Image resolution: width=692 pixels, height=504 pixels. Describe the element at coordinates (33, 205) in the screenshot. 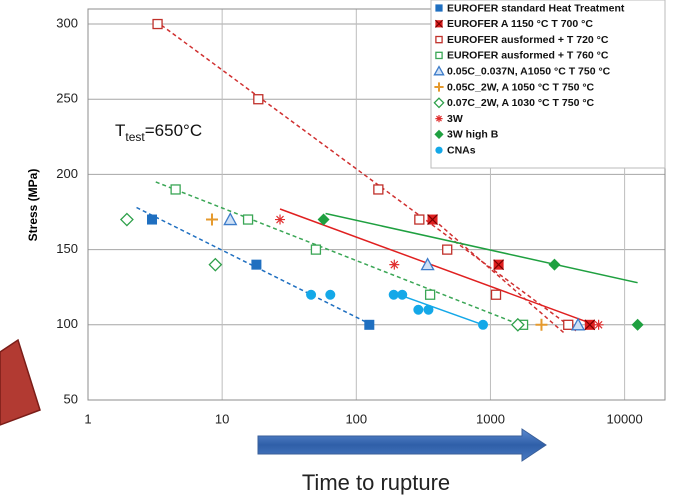

I see `y-axis-label: Stress (MPa)` at that location.